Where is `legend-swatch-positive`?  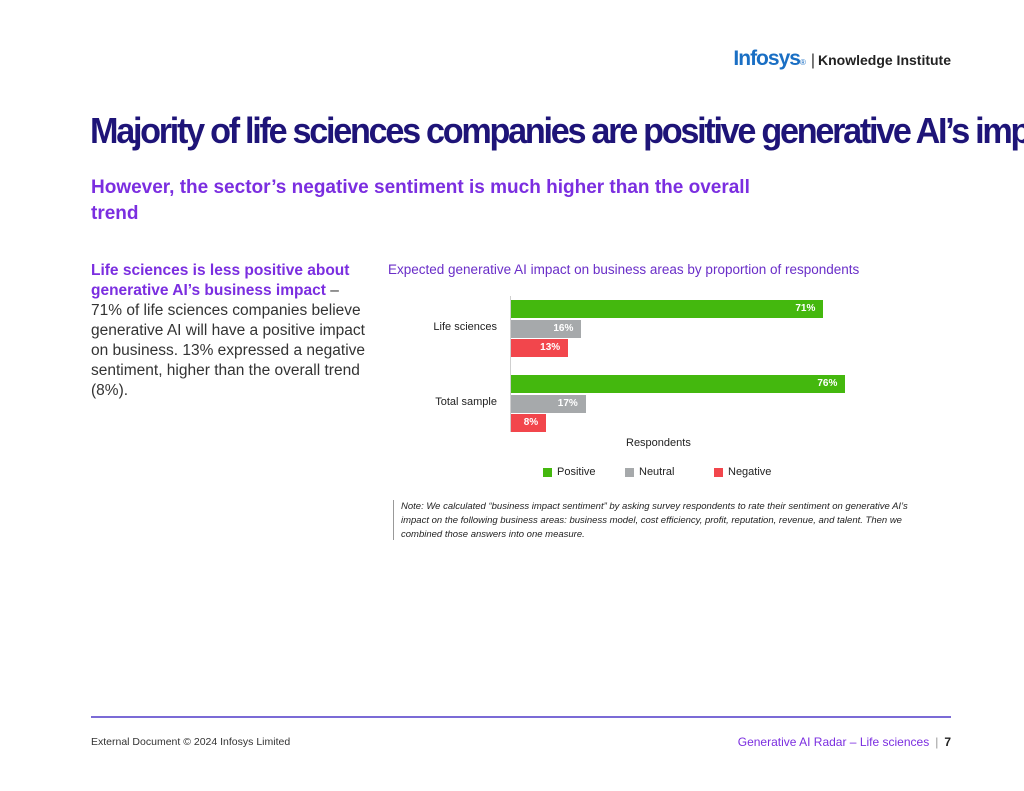 legend-swatch-positive is located at coordinates (547, 472).